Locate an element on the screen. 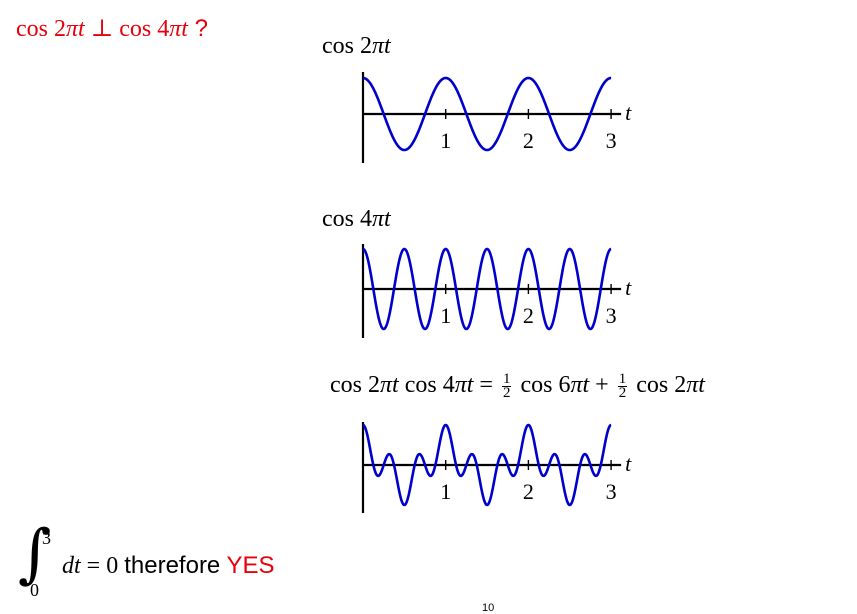 Image resolution: width=857 pixels, height=614 pixels. plot2-tick-label-1: 1 is located at coordinates (445, 315).